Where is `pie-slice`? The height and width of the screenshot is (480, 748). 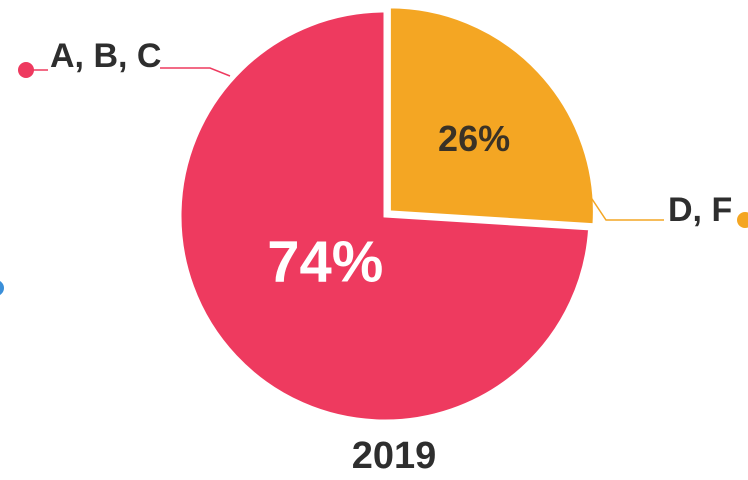 pie-slice is located at coordinates (491, 116).